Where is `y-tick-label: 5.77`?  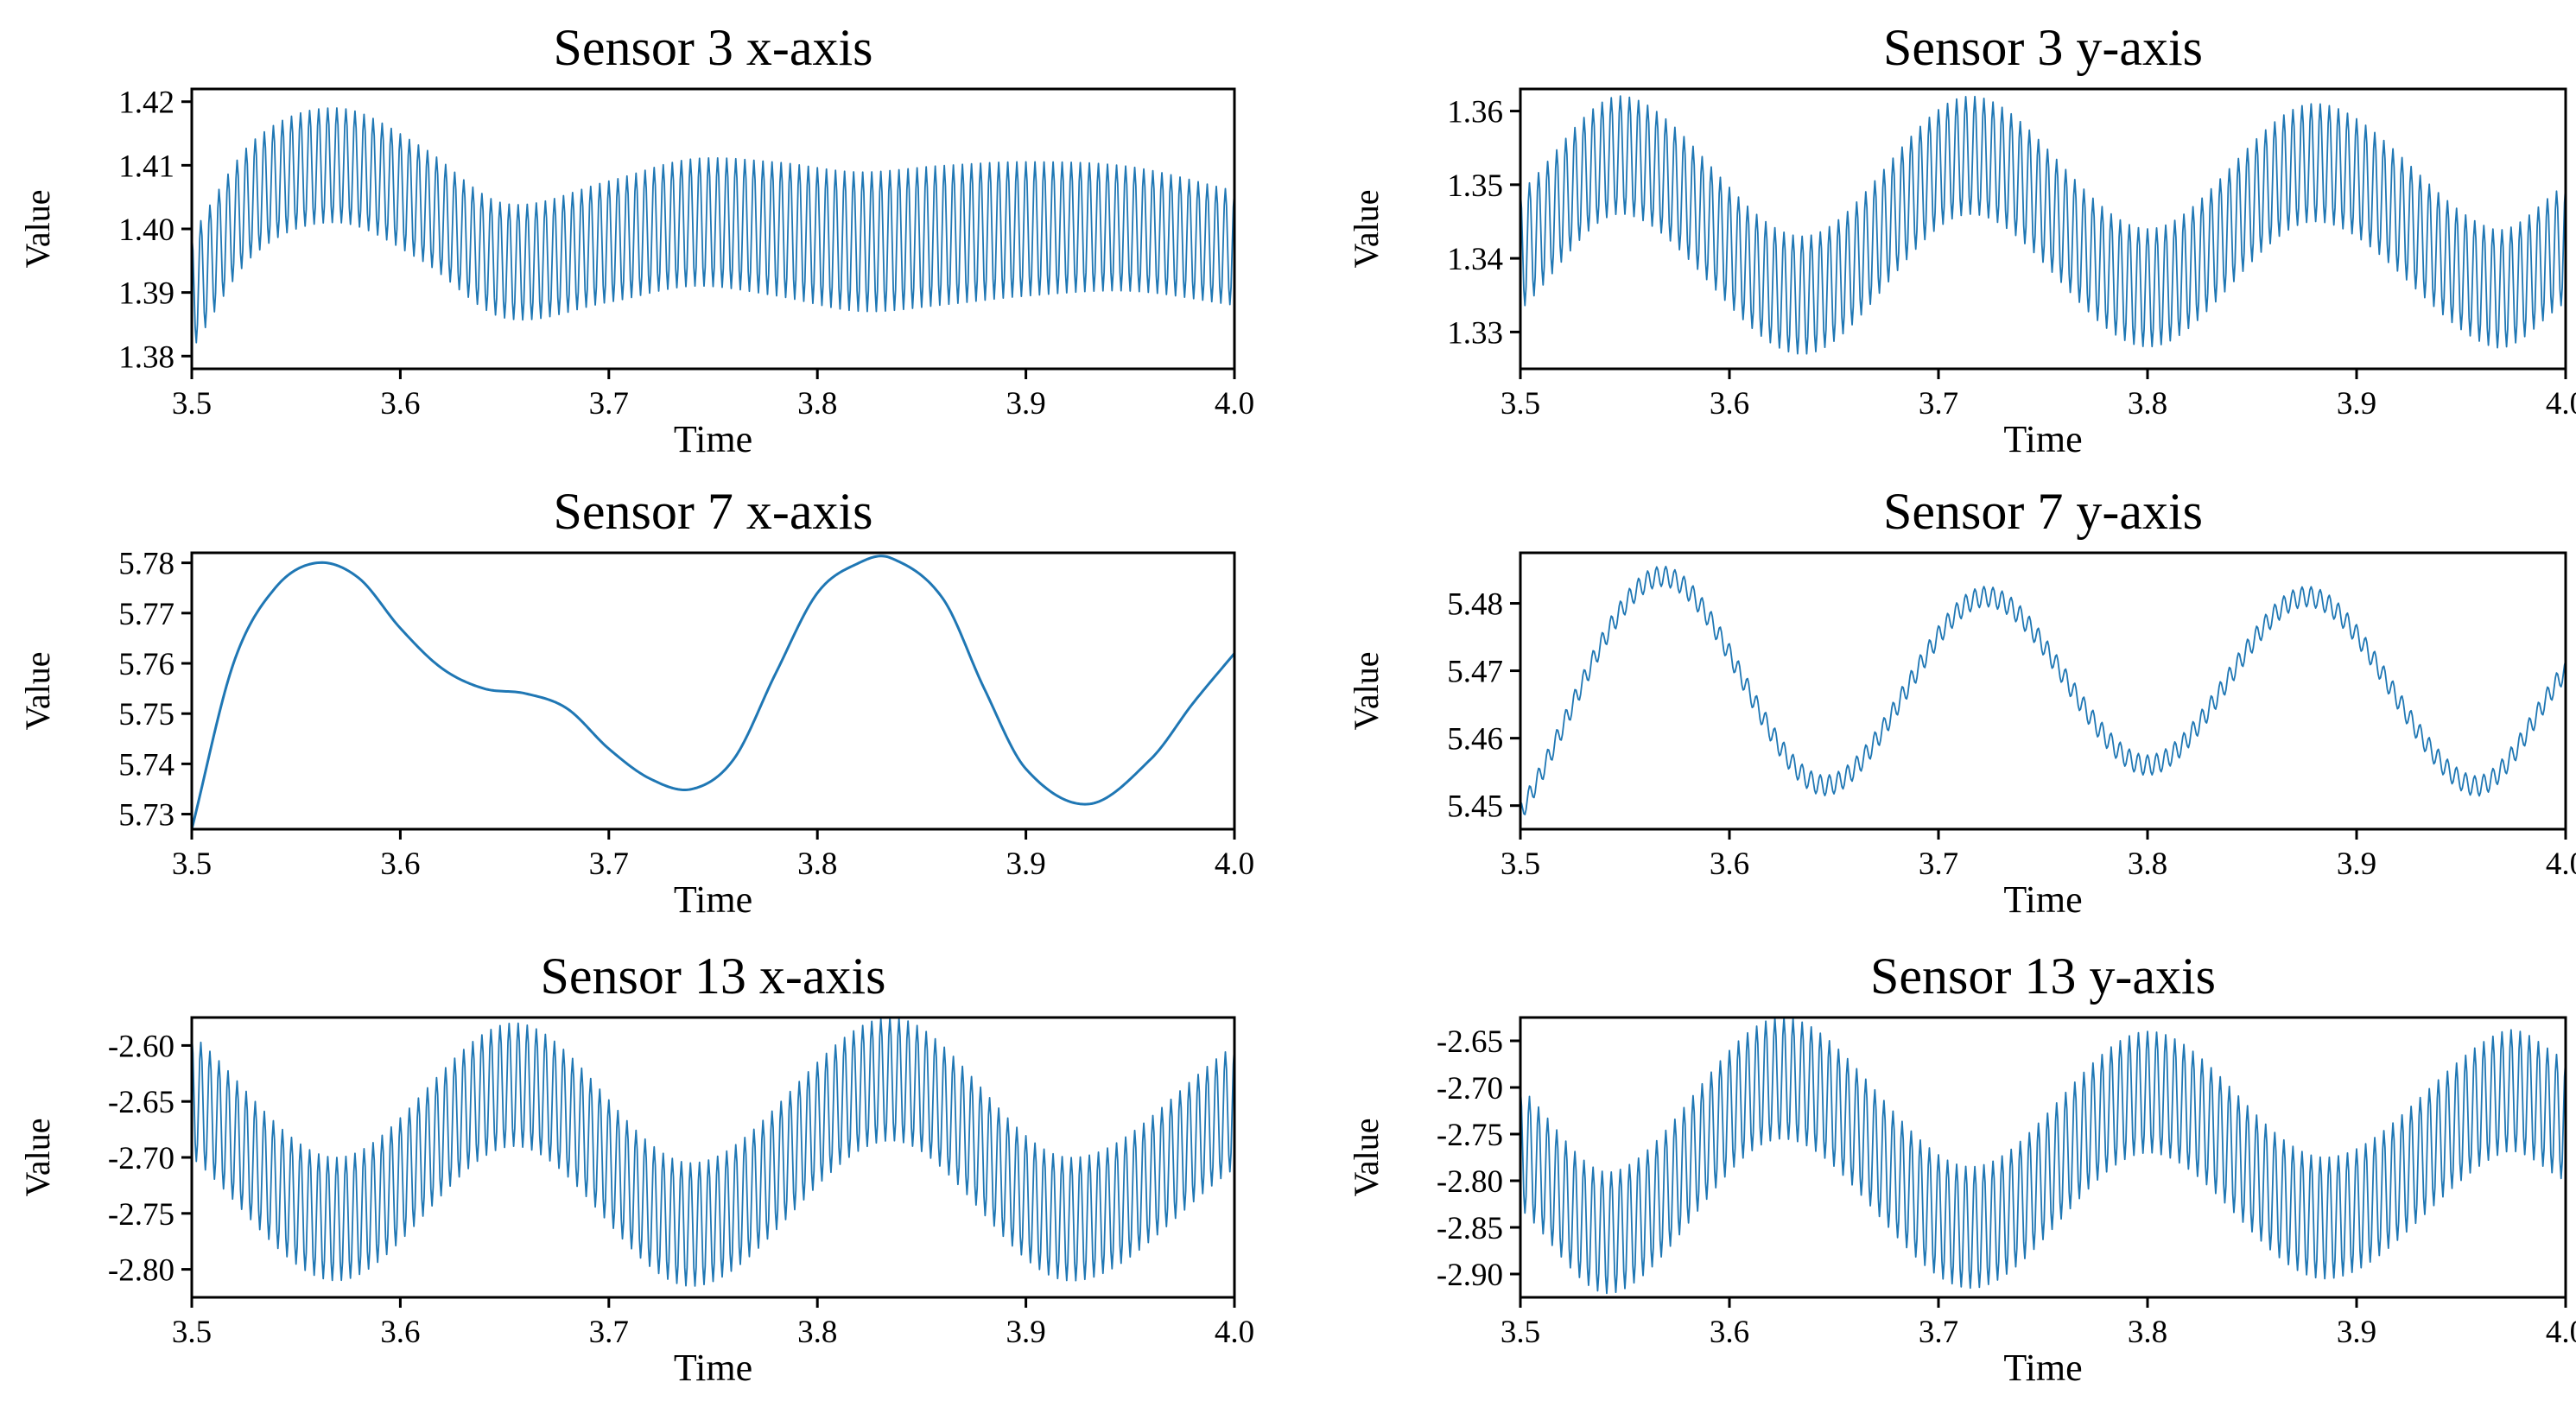 y-tick-label: 5.77 is located at coordinates (146, 614).